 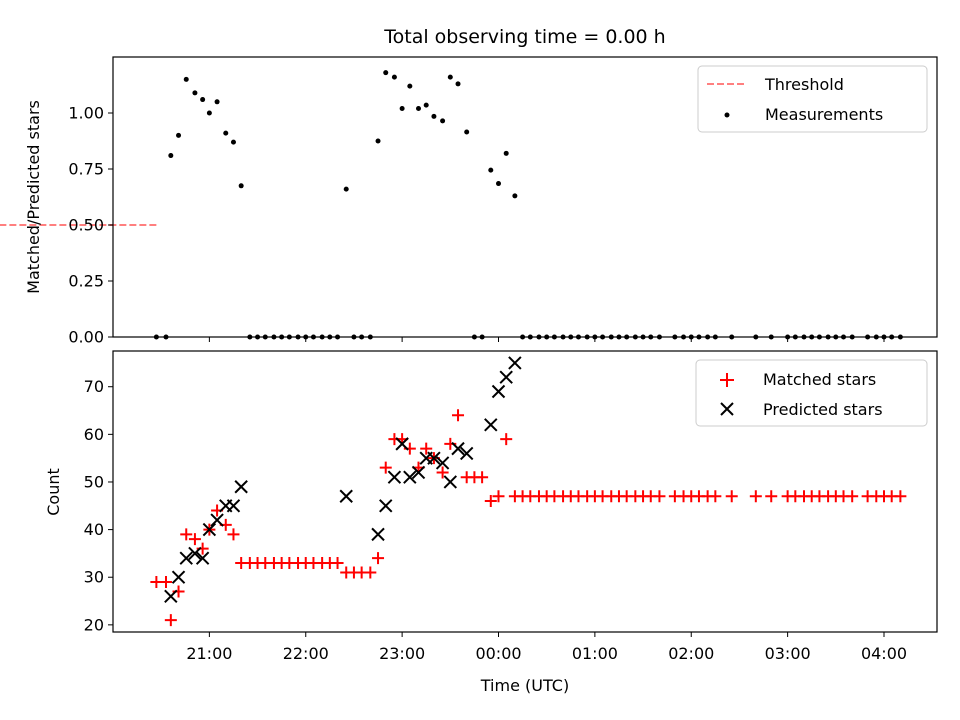 What do you see at coordinates (524, 685) in the screenshot?
I see `x-axis-label: Time (UTC)` at bounding box center [524, 685].